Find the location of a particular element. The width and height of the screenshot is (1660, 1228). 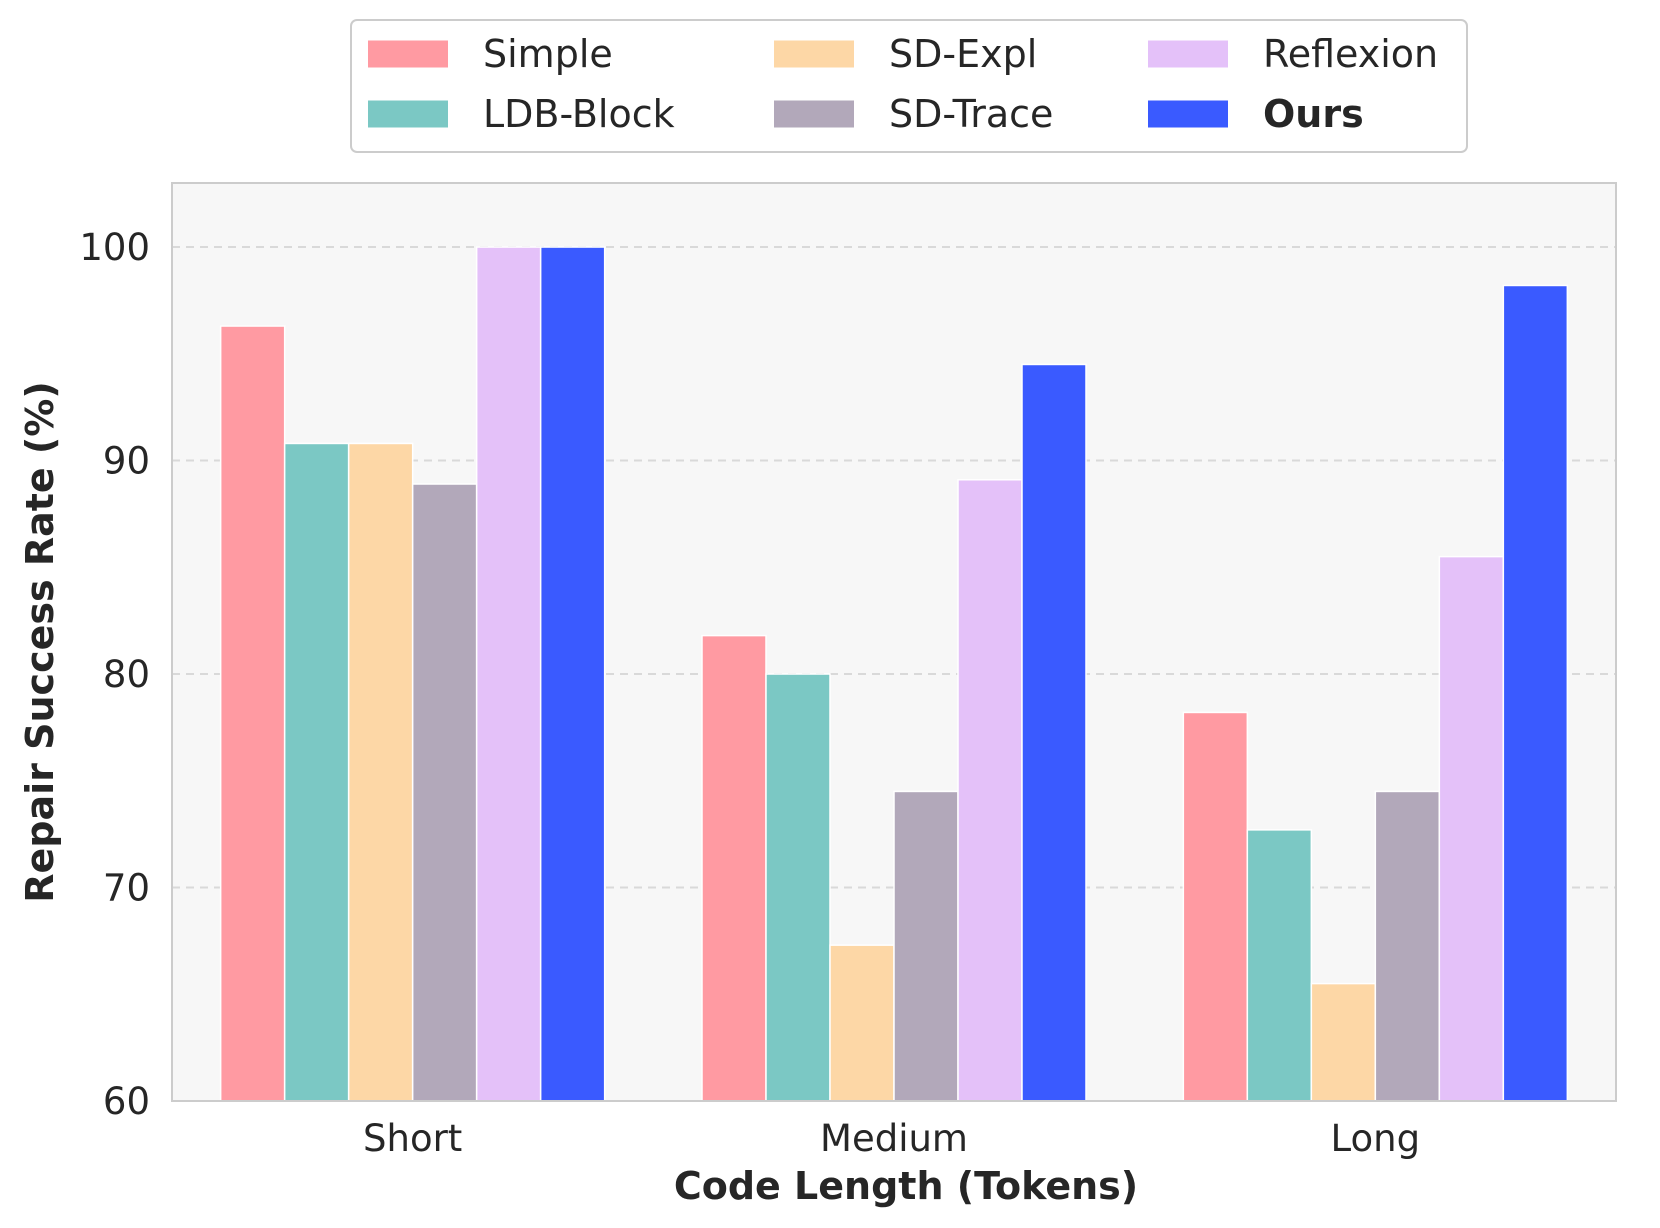

legend-swatch-ldb-block is located at coordinates (408, 114).